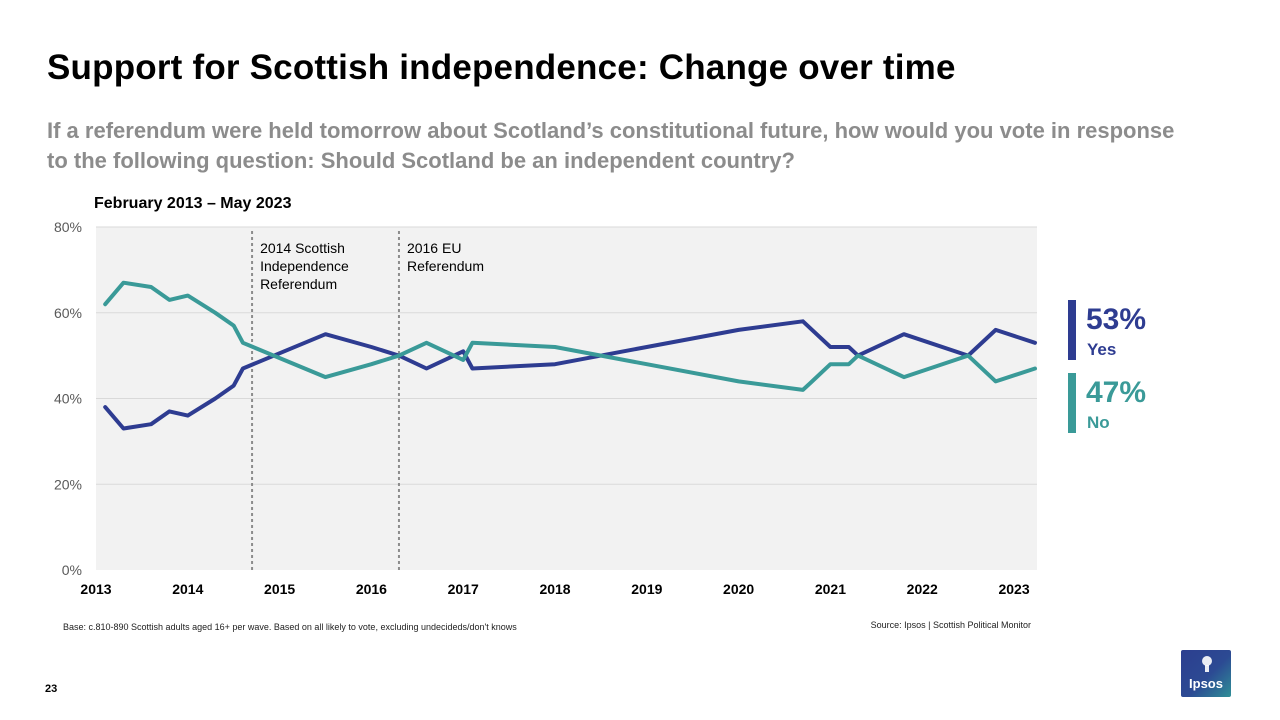 This screenshot has height=720, width=1280. I want to click on y-tick-label: 20%, so click(68, 484).